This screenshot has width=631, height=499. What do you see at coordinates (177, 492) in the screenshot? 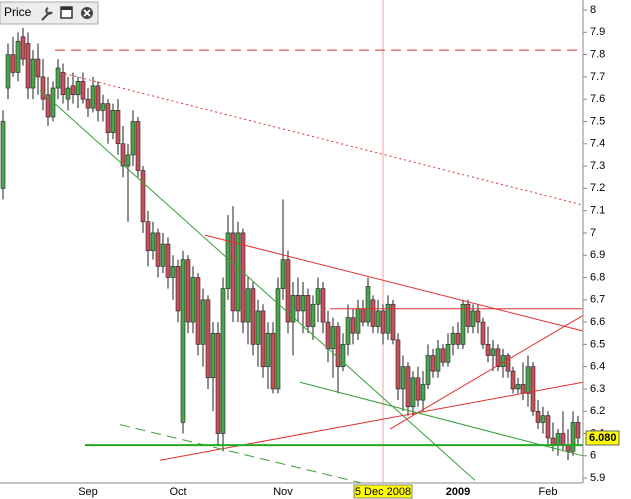
I see `x-tick-label: Oct` at bounding box center [177, 492].